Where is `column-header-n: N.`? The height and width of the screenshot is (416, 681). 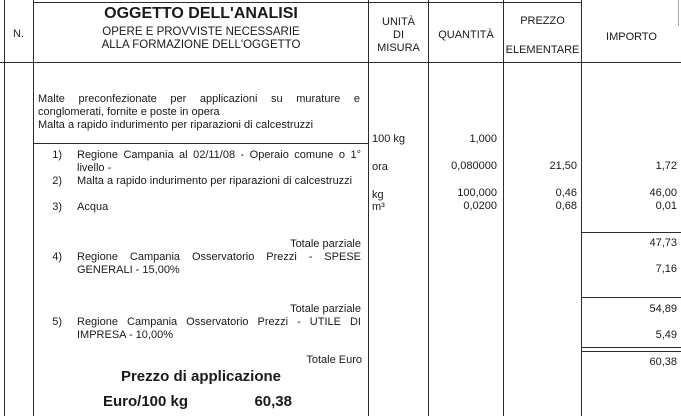 column-header-n: N. is located at coordinates (18, 34).